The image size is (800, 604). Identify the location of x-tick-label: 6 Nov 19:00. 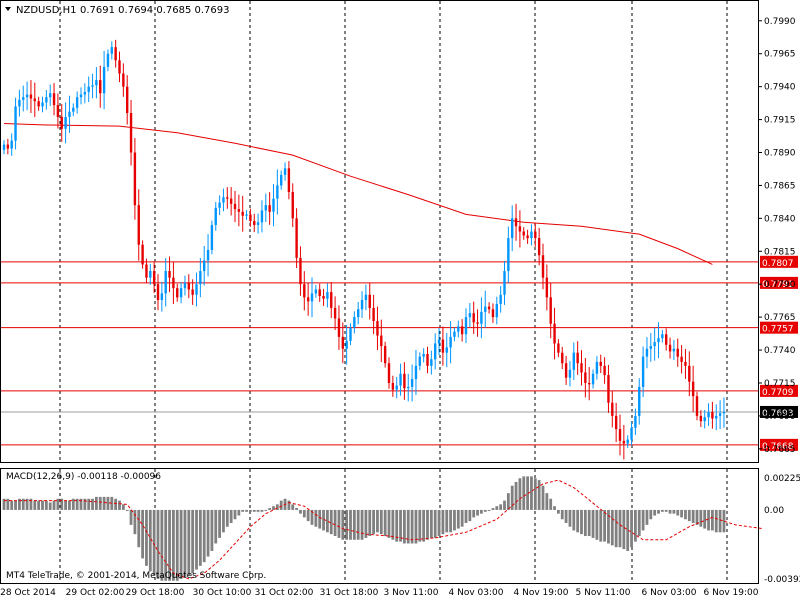
(731, 593).